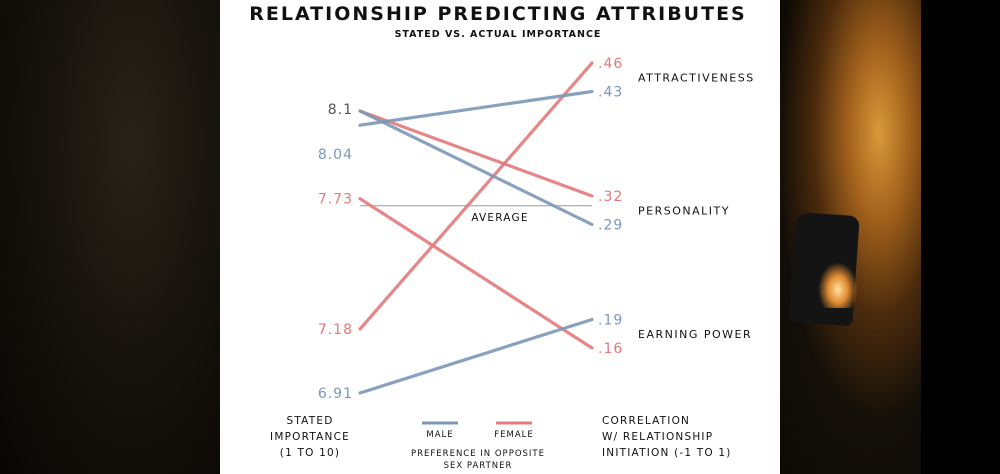 The height and width of the screenshot is (474, 1000). I want to click on left-axis-label-line: (1 TO 10), so click(310, 453).